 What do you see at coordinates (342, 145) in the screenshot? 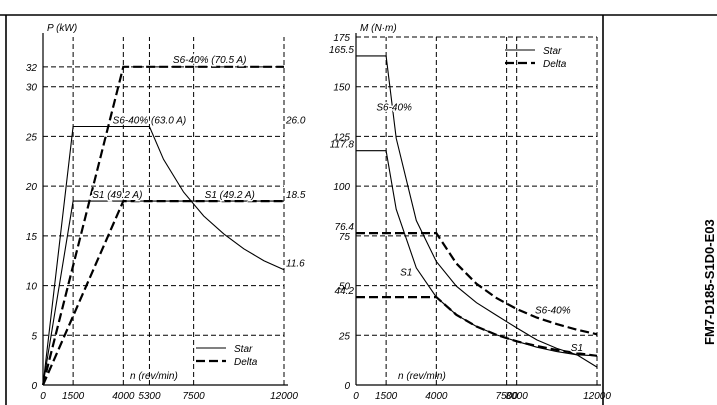
I see `annotation-label: 117.8` at bounding box center [342, 145].